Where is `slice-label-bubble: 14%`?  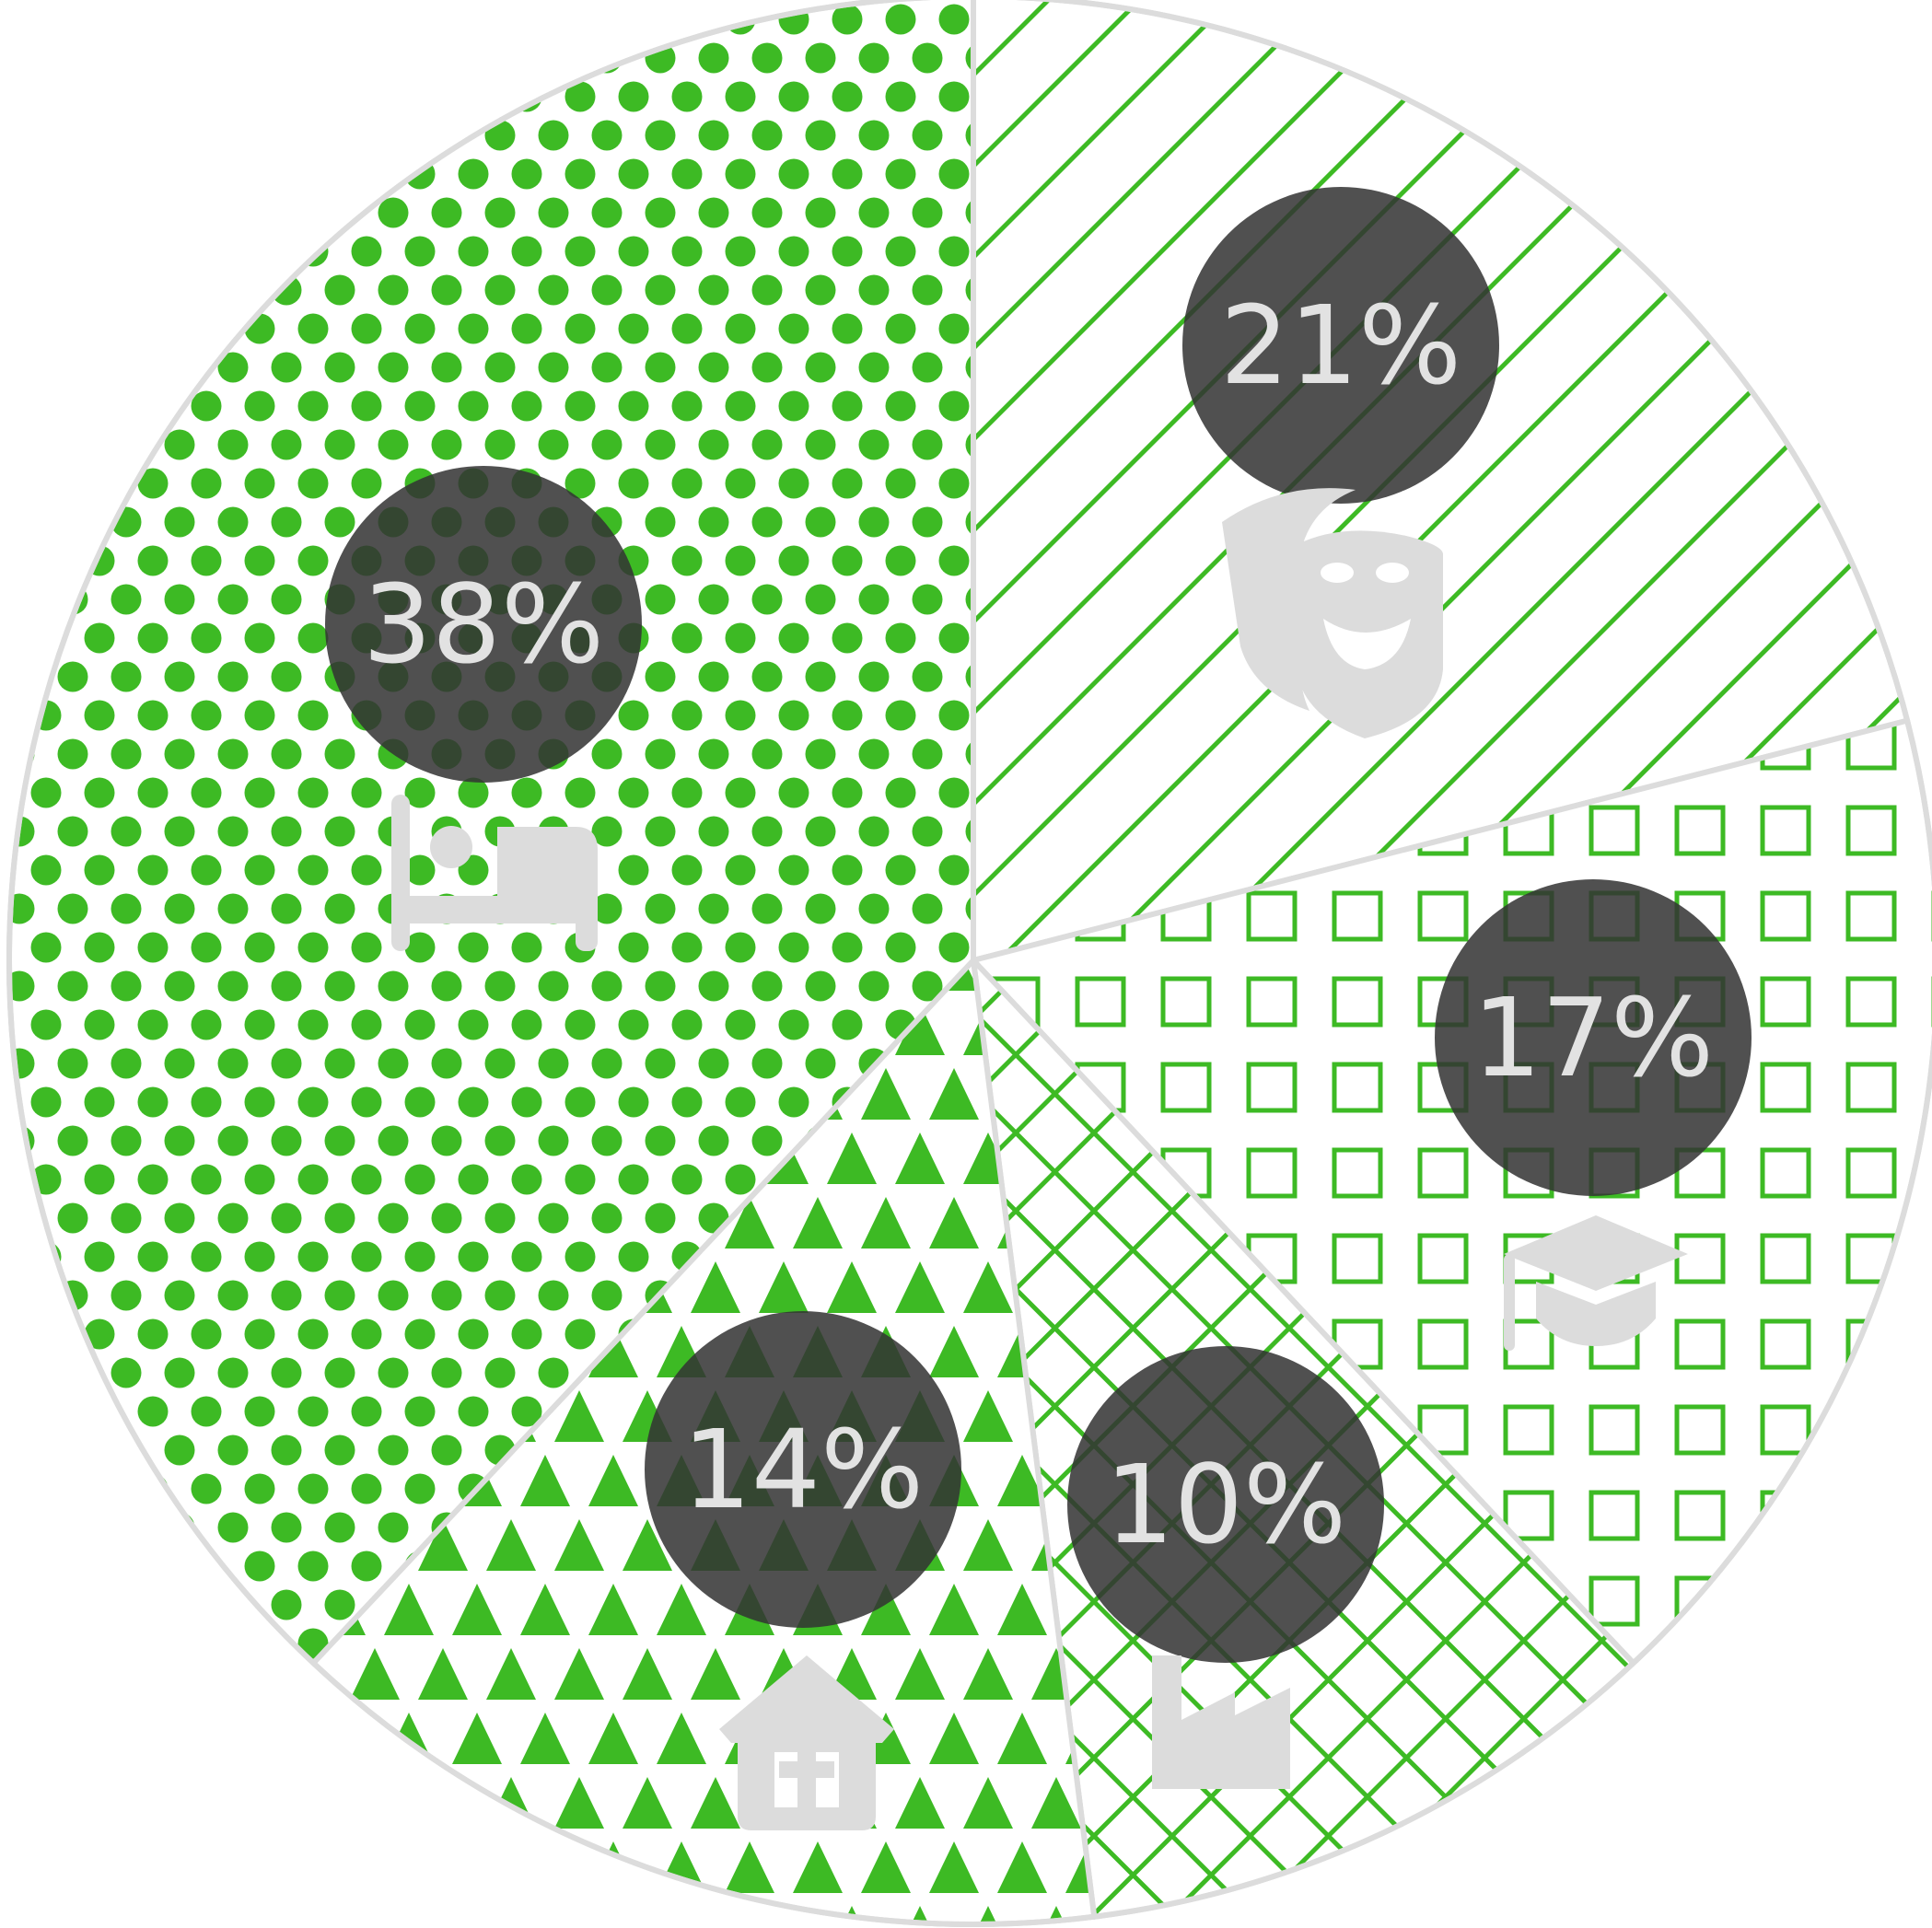 slice-label-bubble: 14% is located at coordinates (803, 1469).